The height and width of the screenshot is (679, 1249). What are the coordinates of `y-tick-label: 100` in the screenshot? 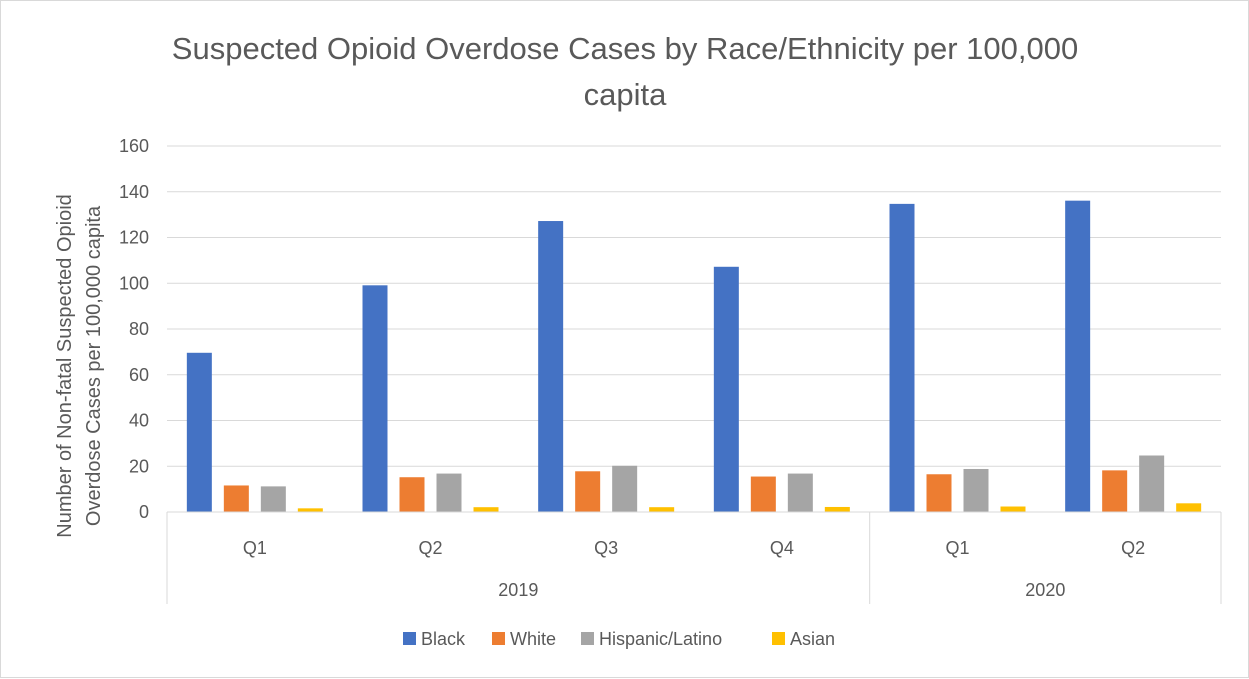 It's located at (134, 283).